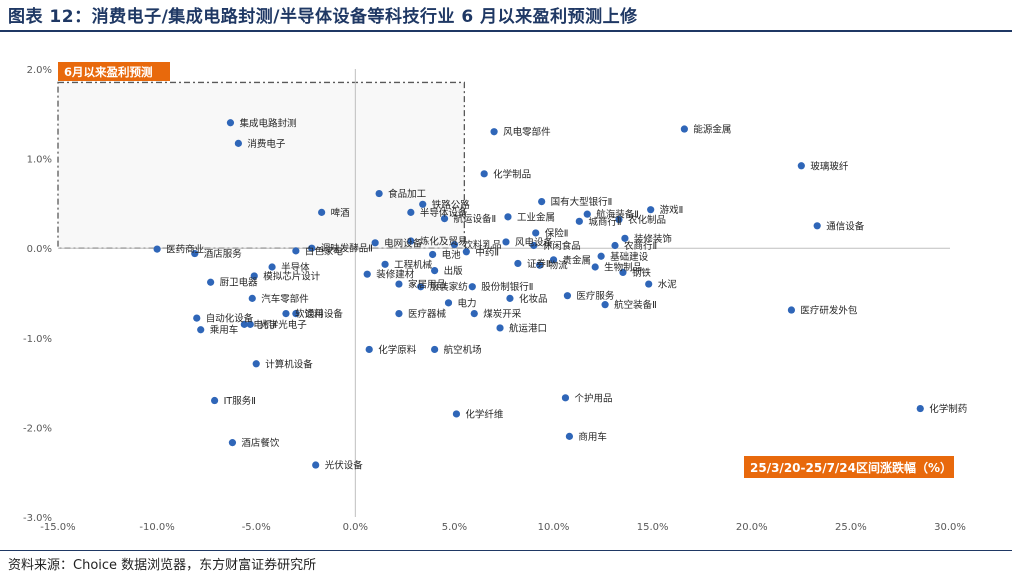 This screenshot has width=1012, height=577. What do you see at coordinates (629, 257) in the screenshot?
I see `point-label: 基础建设` at bounding box center [629, 257].